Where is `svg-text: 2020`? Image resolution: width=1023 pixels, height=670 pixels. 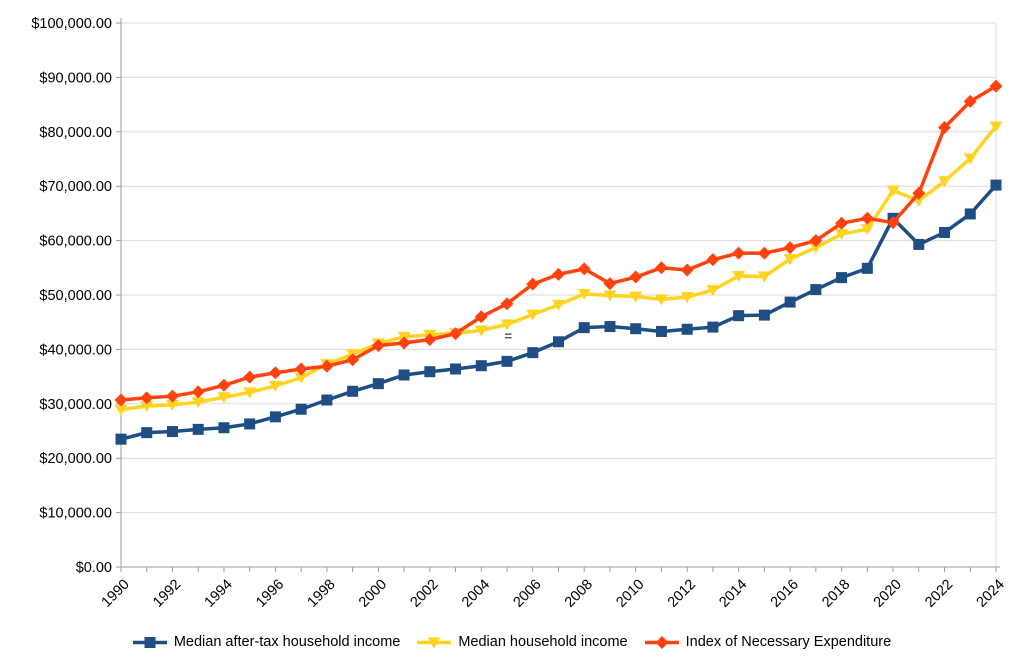
svg-text: 2020 is located at coordinates (888, 594).